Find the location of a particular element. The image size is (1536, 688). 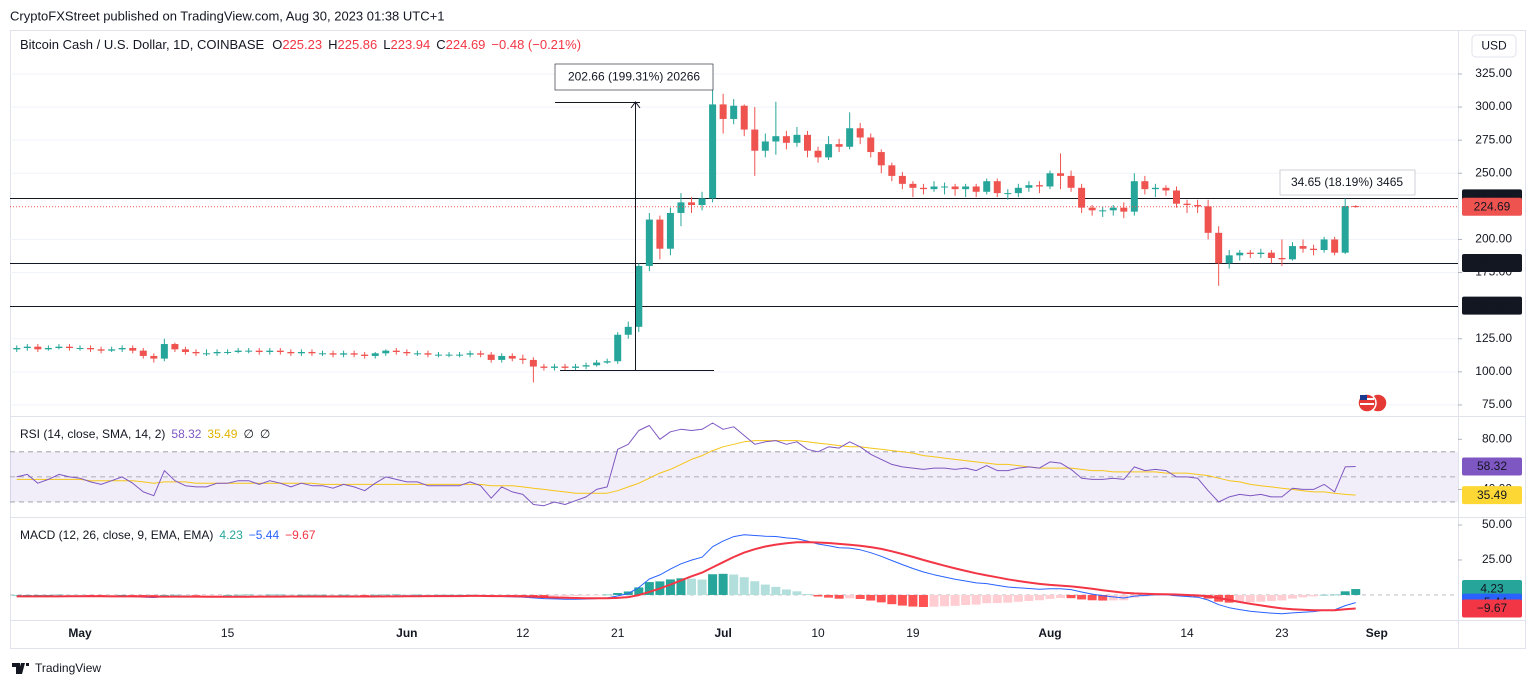

empty-mark: ∅ is located at coordinates (265, 434).